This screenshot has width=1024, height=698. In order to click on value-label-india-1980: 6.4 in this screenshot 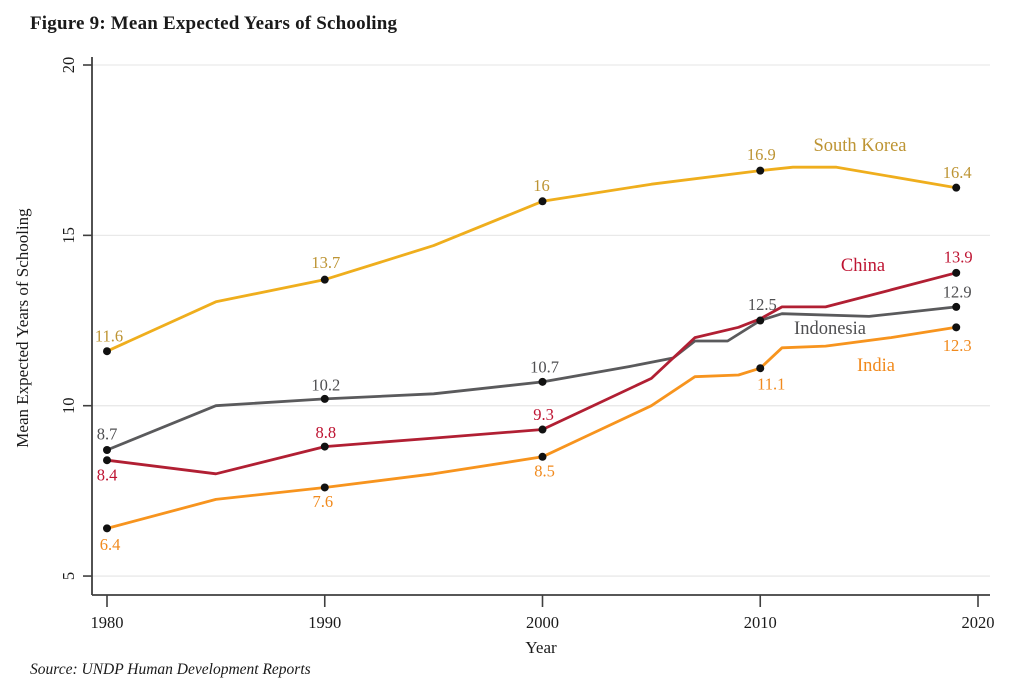, I will do `click(110, 544)`.